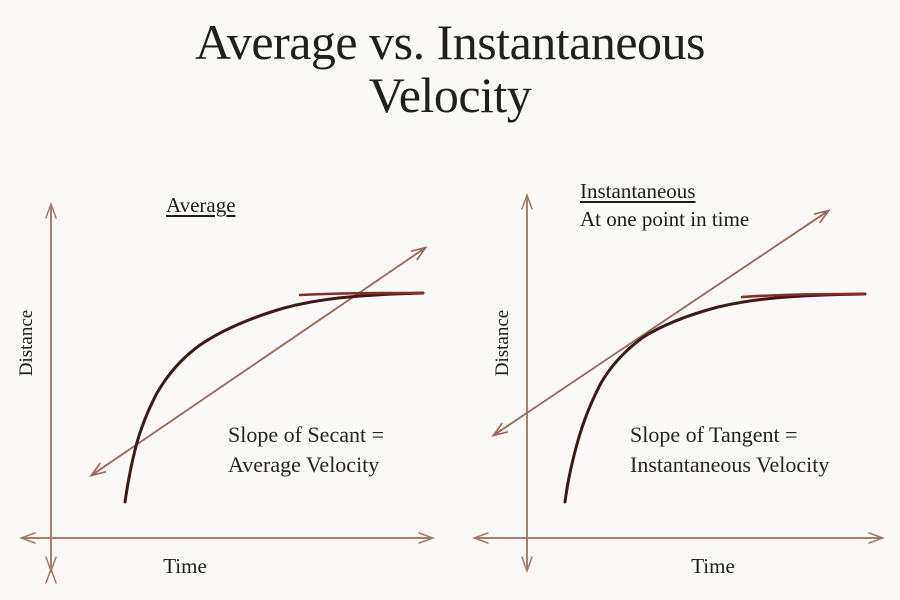  I want to click on left-panel-annotation: Slope of Secant = Average Velocity, so click(306, 450).